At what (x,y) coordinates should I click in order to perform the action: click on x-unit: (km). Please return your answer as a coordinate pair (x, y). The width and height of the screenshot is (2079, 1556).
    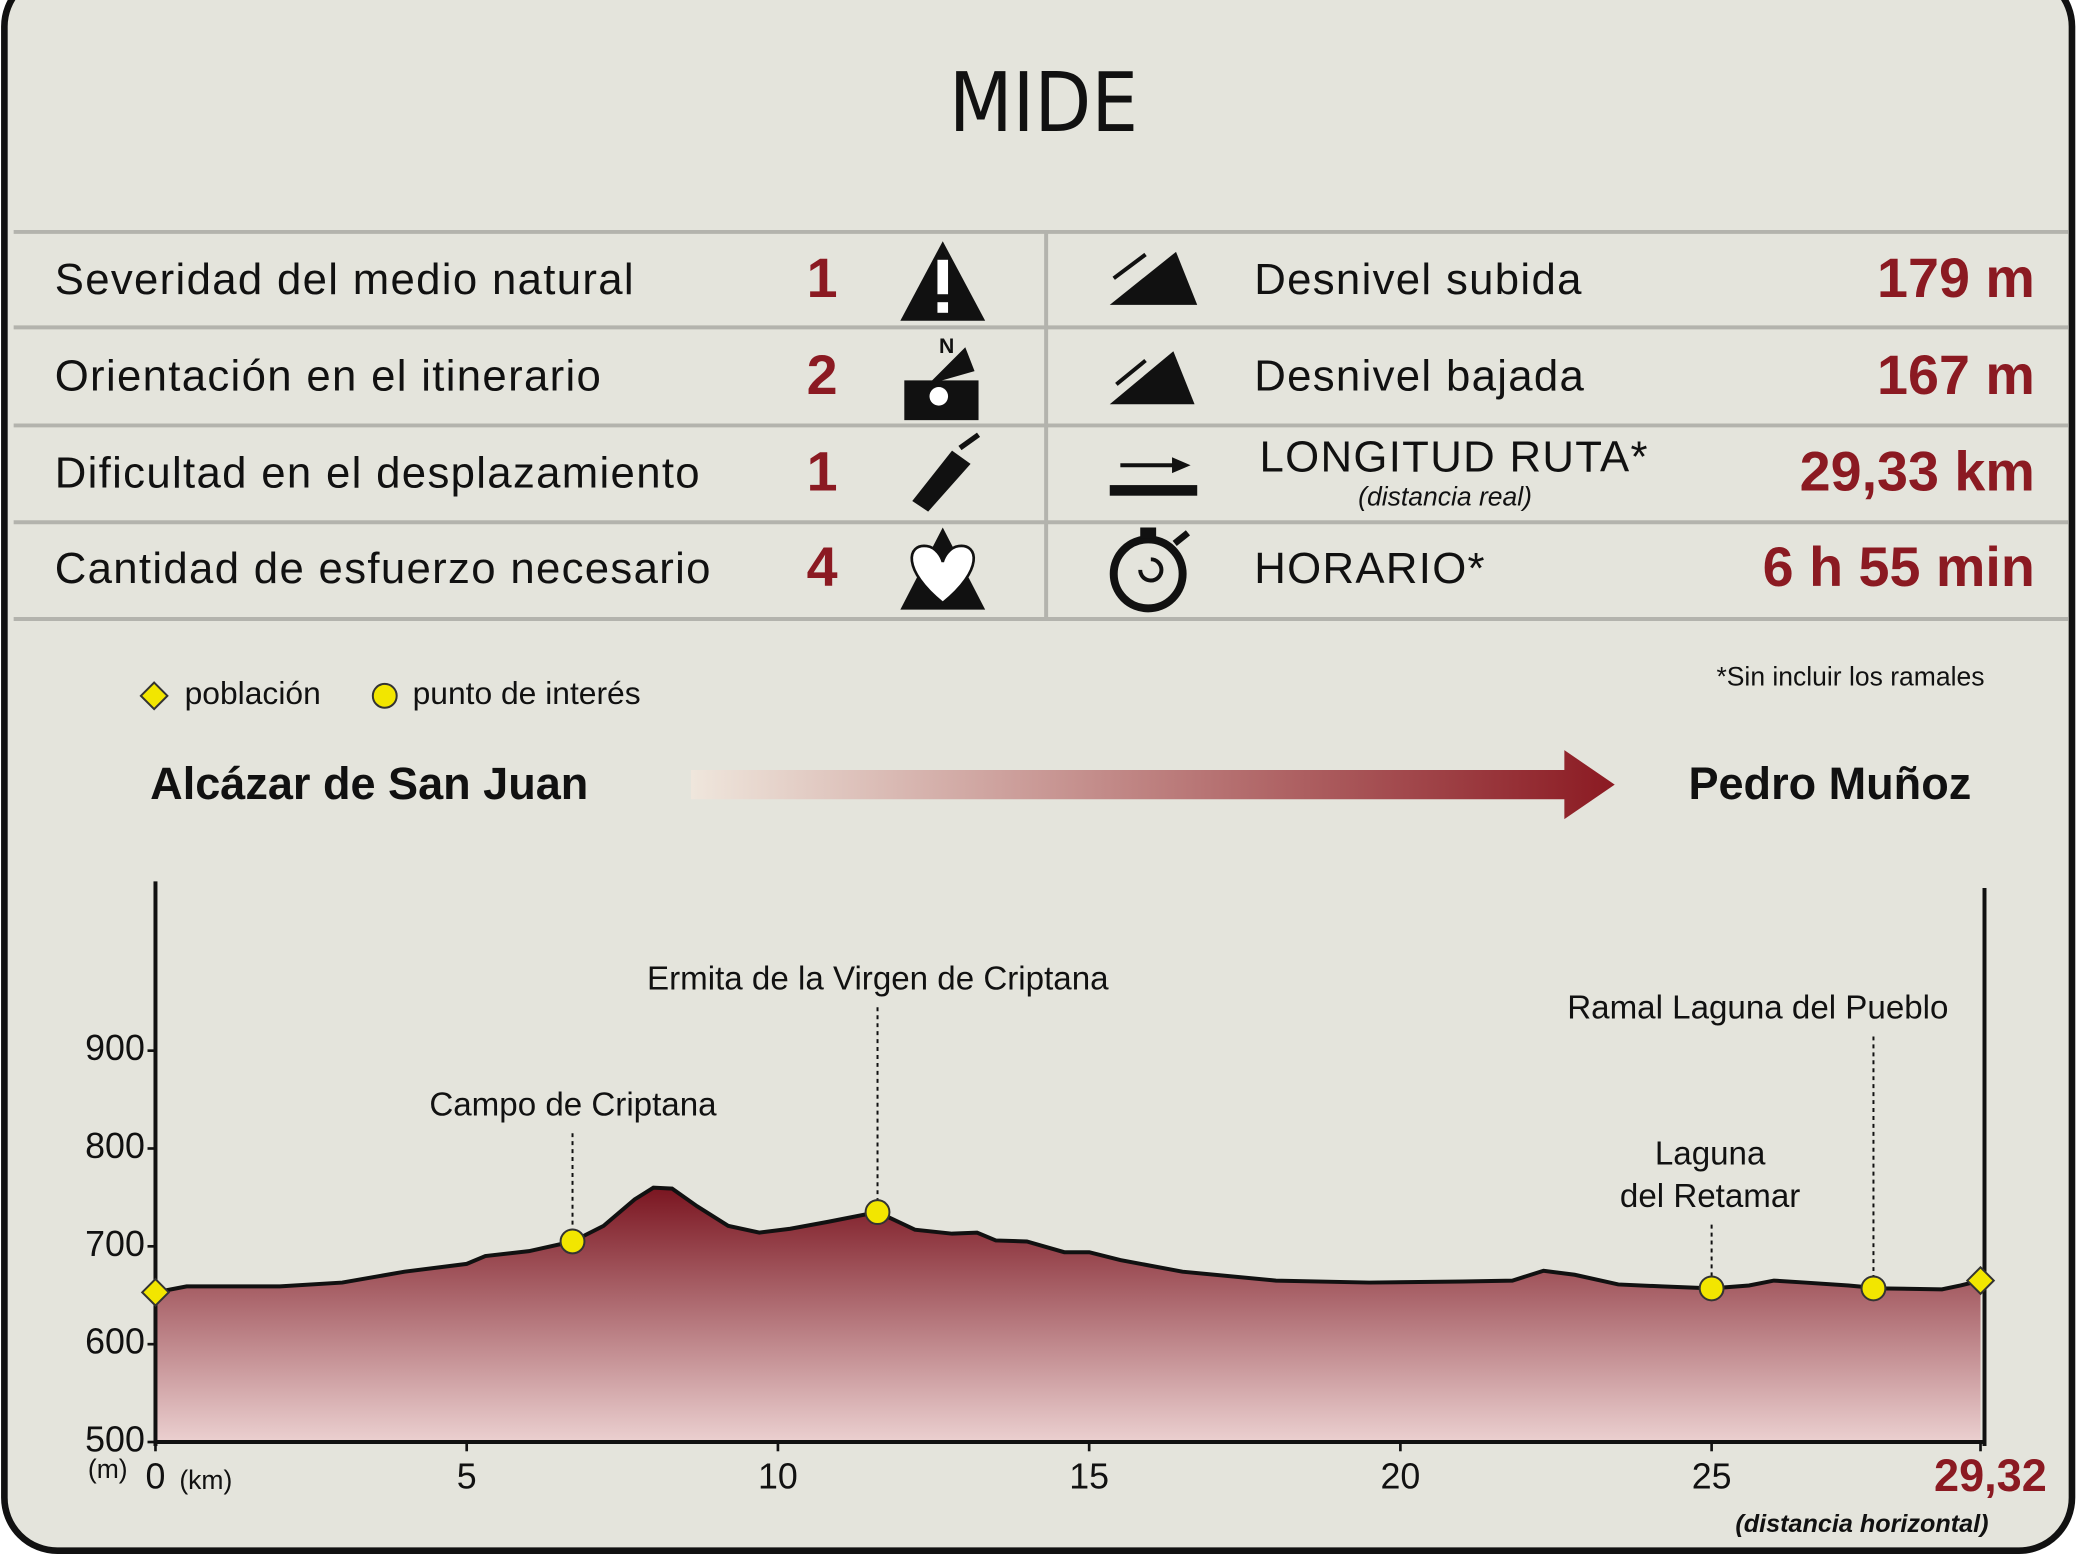
    Looking at the image, I should click on (205, 1480).